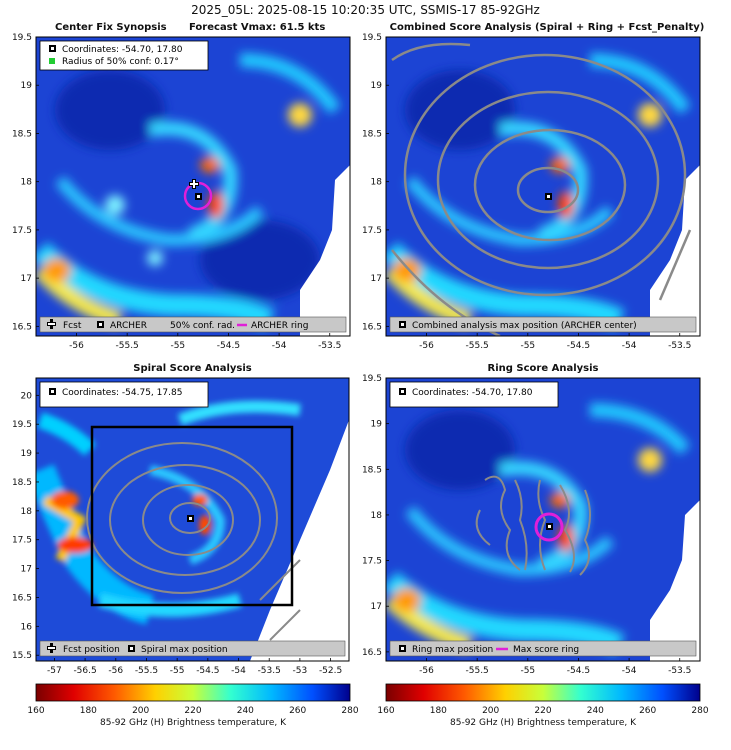 This screenshot has width=731, height=750. I want to click on p3-ytick-label: 16, so click(27, 627).